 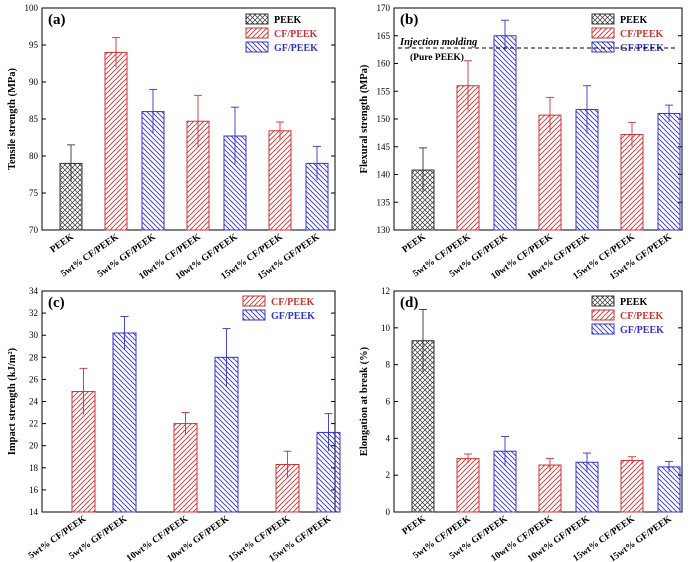 What do you see at coordinates (12, 118) in the screenshot?
I see `y-axis-label: Tensile strength (MPa)` at bounding box center [12, 118].